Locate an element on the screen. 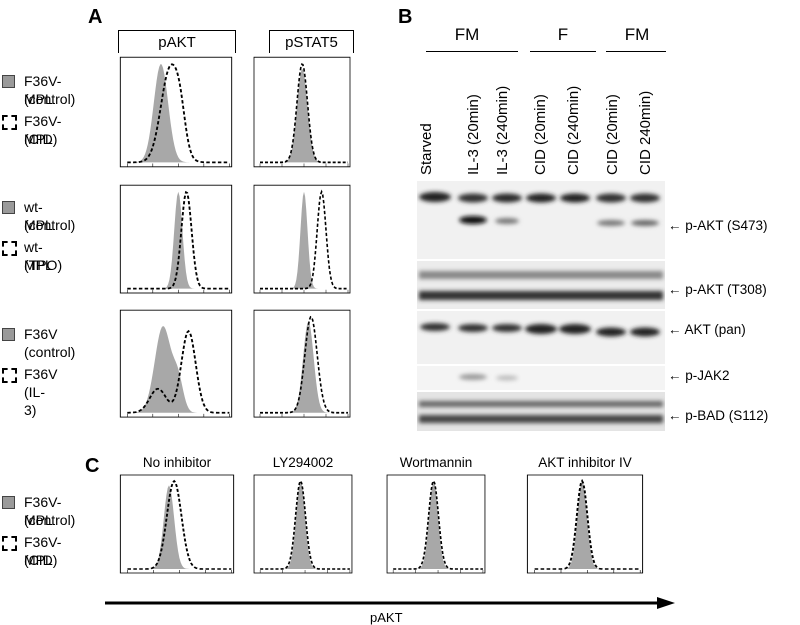  lane-label-il3-240: IL-3 (240min) is located at coordinates (502, 130).